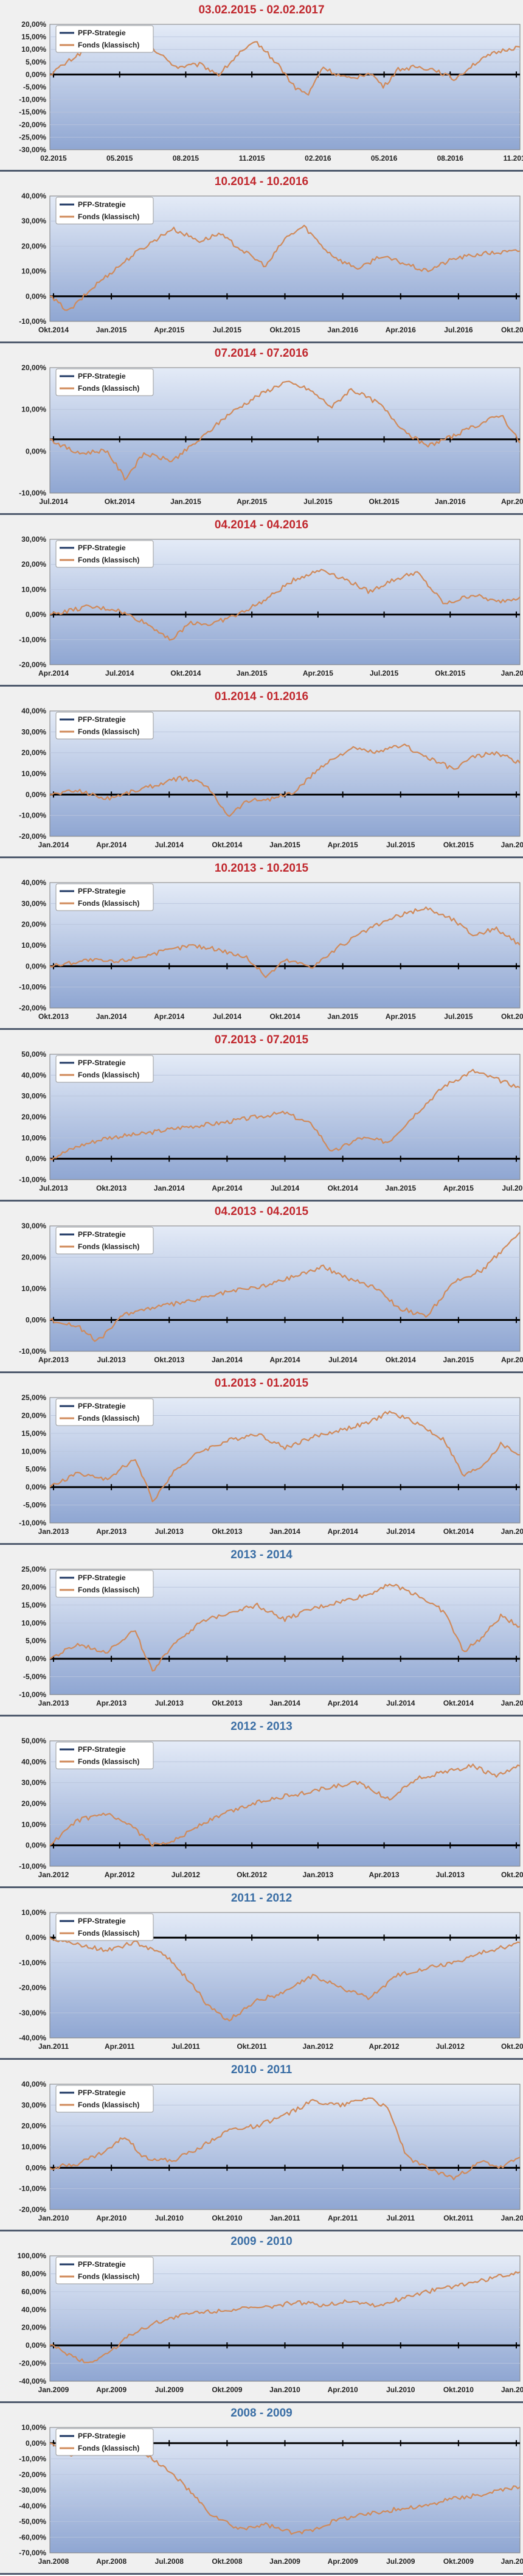 The image size is (523, 2576). I want to click on x-tick-label: Jan.2013, so click(318, 1875).